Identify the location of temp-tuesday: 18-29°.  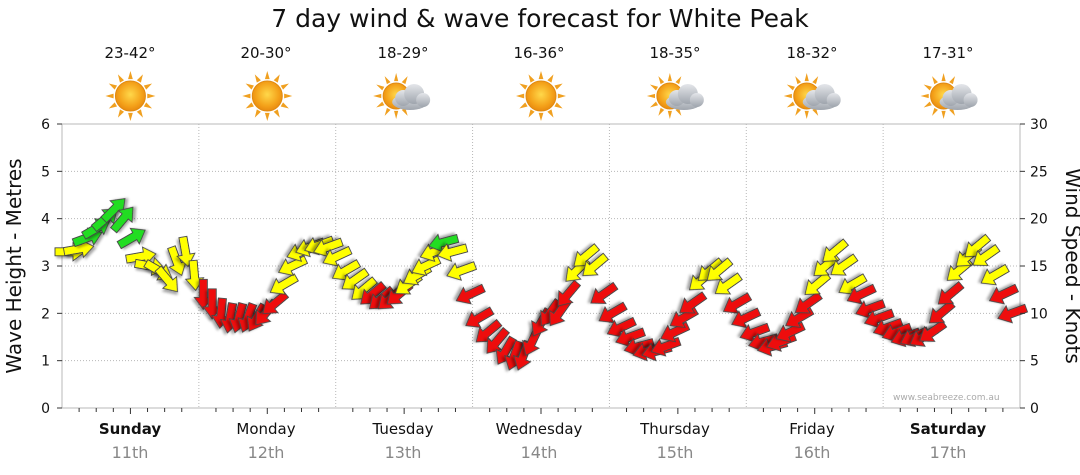
(403, 53).